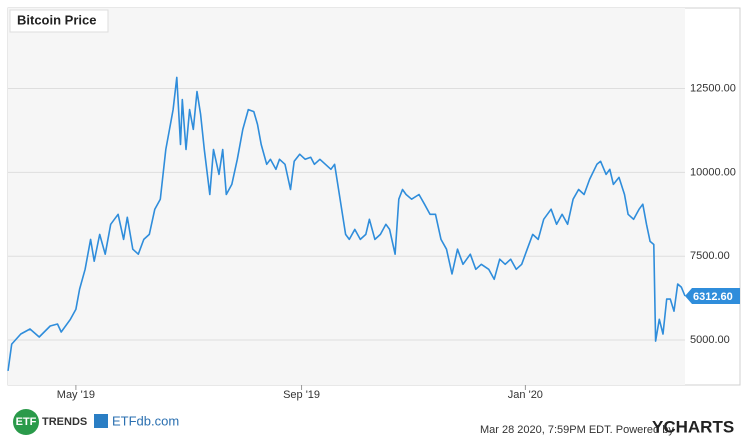  Describe the element at coordinates (577, 430) in the screenshot. I see `timestamp: Mar 28 2020, 7:59PM EDT. Powered by` at that location.